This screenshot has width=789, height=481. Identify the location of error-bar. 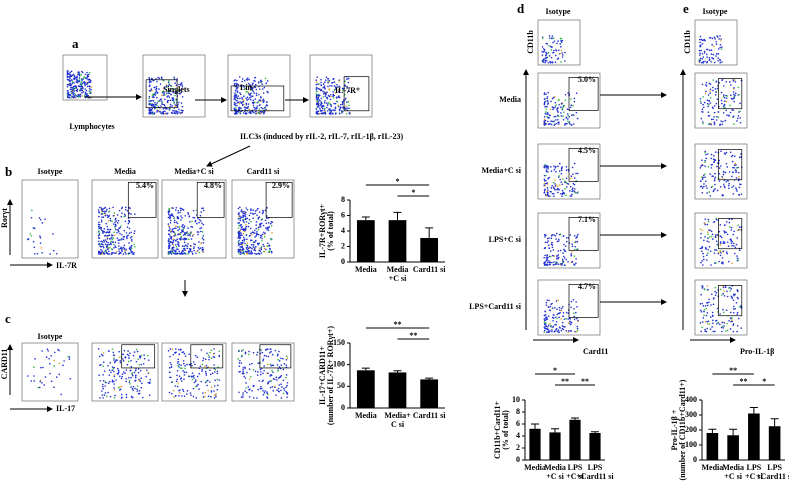
(595, 432).